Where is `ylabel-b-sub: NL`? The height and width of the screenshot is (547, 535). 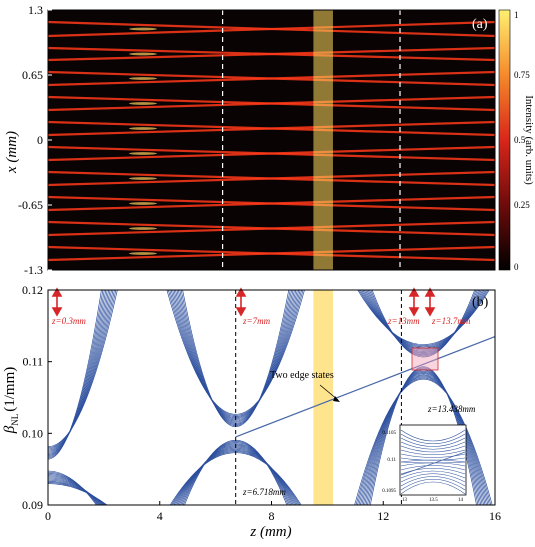
ylabel-b-sub: NL is located at coordinates (15, 420).